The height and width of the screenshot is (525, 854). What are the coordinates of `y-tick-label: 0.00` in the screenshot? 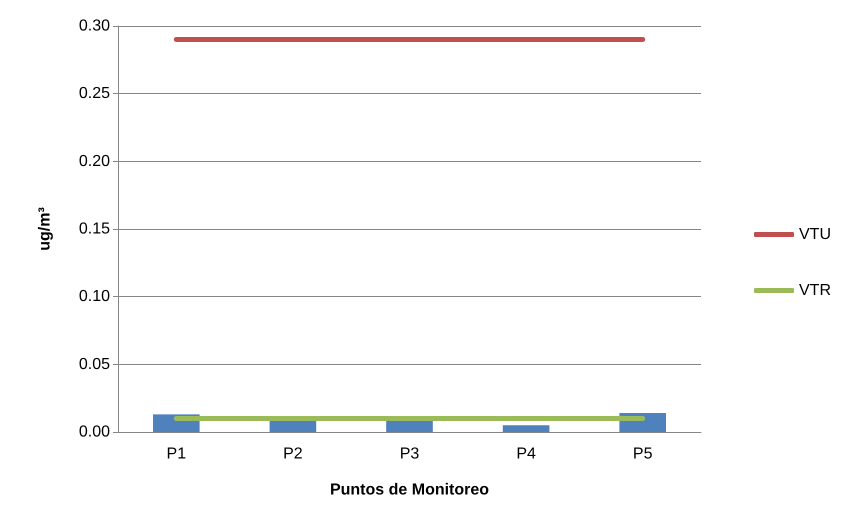 It's located at (94, 432).